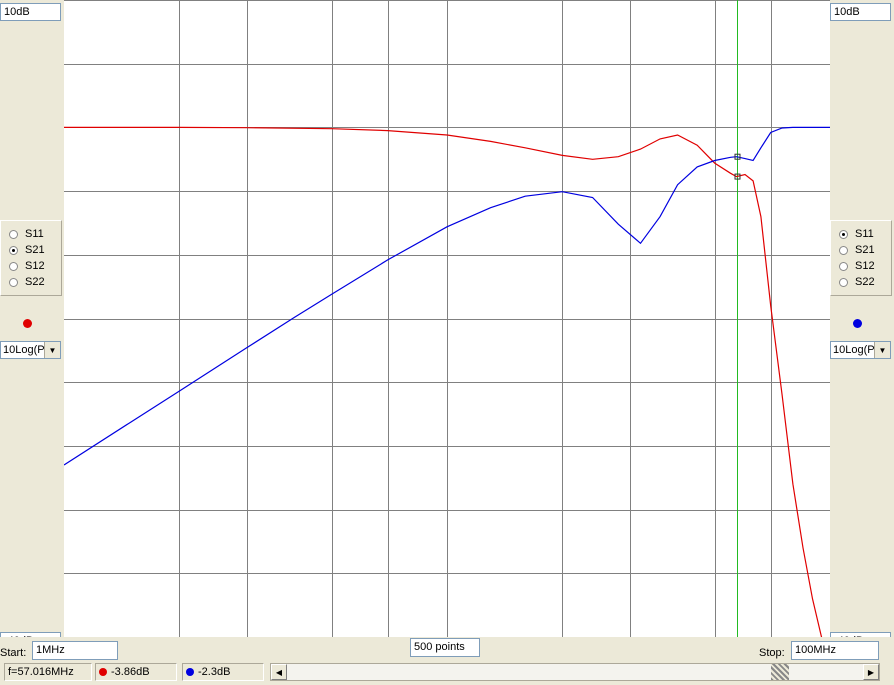 This screenshot has width=894, height=685. I want to click on stop-label: Stop:, so click(772, 653).